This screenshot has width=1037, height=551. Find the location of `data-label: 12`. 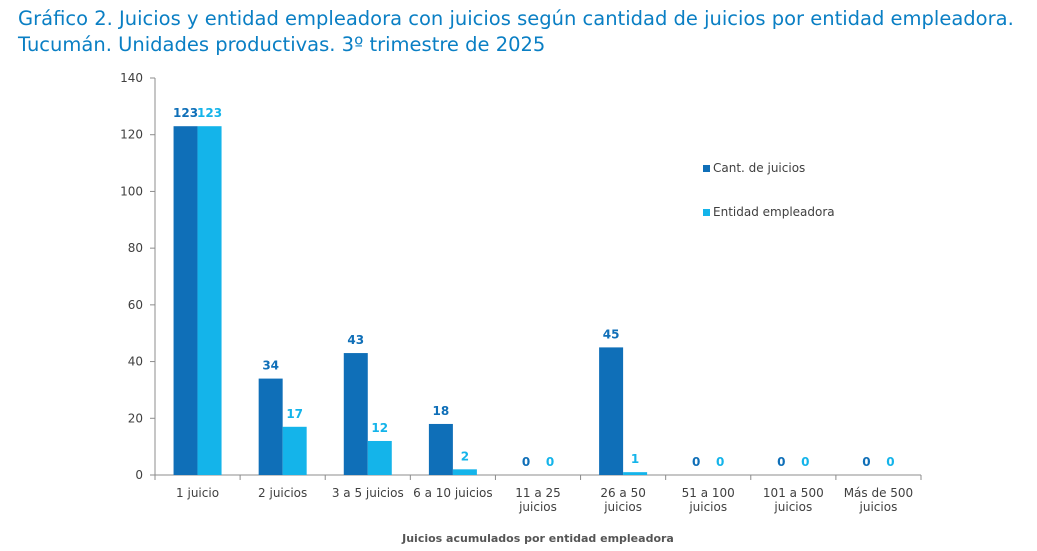

data-label: 12 is located at coordinates (379, 428).